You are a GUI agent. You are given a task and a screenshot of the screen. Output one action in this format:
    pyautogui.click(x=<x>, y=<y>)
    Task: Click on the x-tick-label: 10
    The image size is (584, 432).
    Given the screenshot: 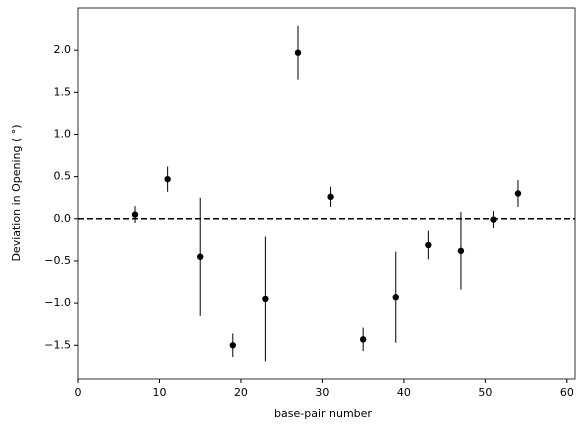 What is the action you would take?
    pyautogui.click(x=159, y=392)
    